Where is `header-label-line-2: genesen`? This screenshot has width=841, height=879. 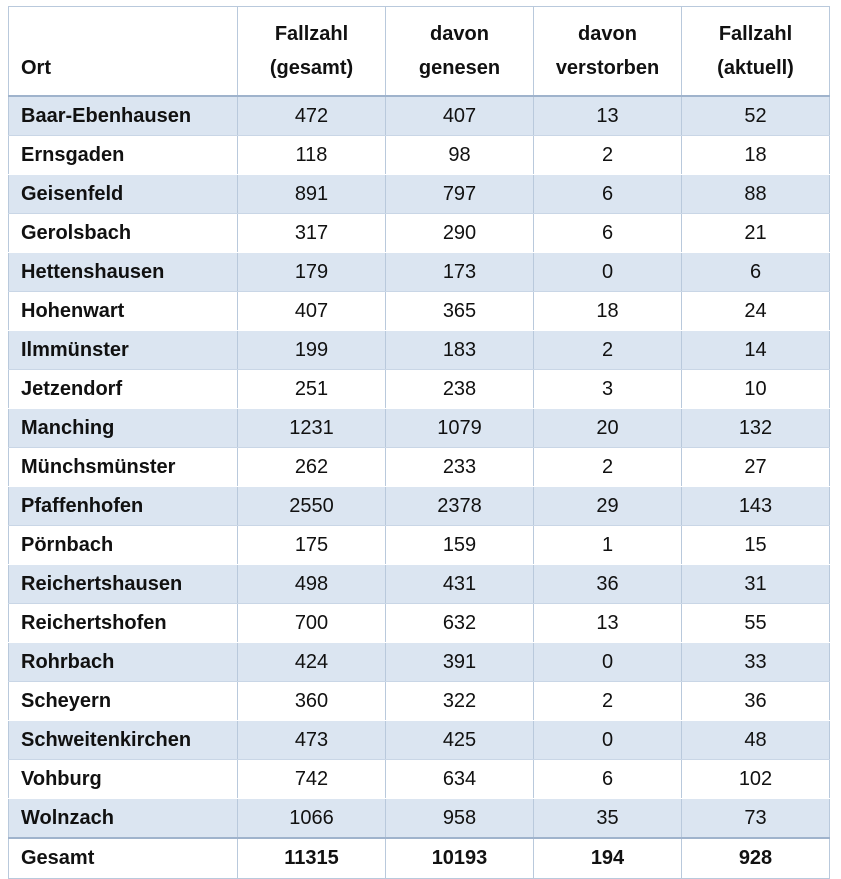 header-label-line-2: genesen is located at coordinates (459, 68).